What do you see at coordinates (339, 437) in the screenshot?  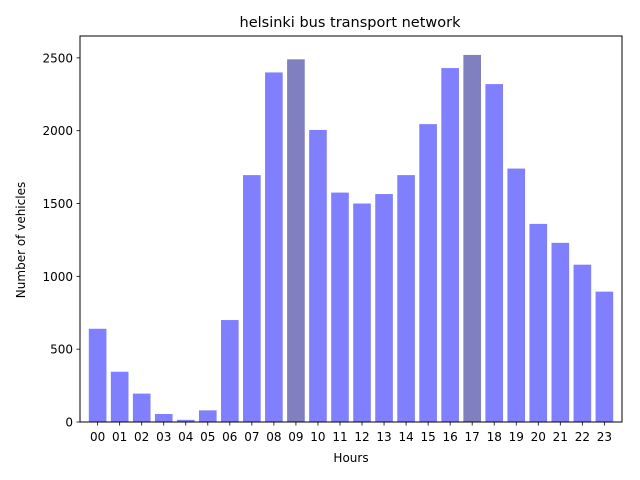 I see `x-tick-label-11: 11` at bounding box center [339, 437].